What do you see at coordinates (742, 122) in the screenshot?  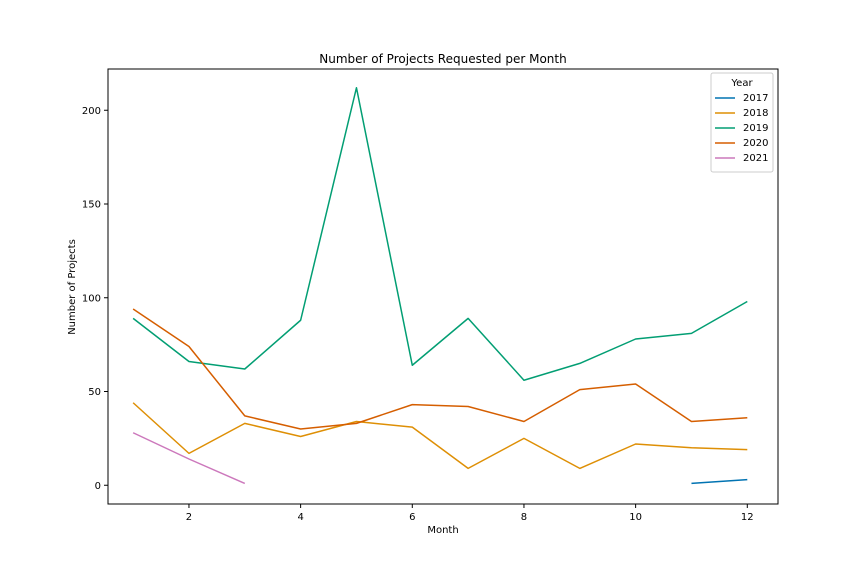 I see `legend: Year 2017 2018 2019 2020 2021` at bounding box center [742, 122].